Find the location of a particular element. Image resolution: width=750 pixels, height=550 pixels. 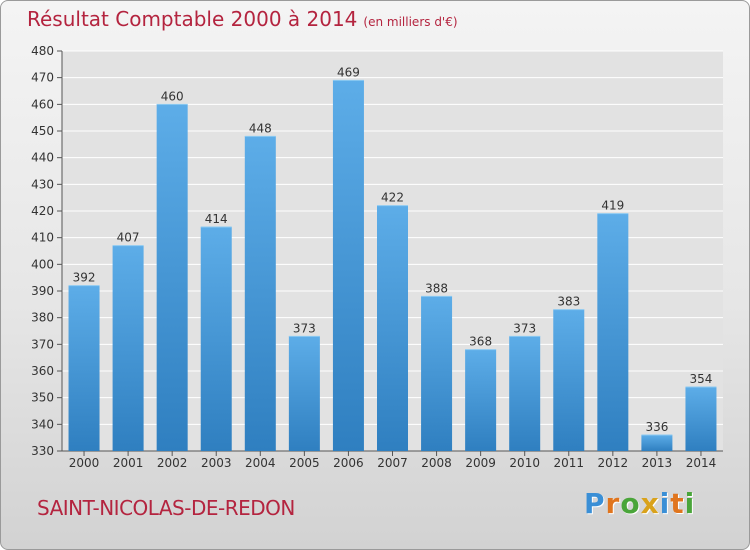

y-tick-label: 410 is located at coordinates (42, 238).